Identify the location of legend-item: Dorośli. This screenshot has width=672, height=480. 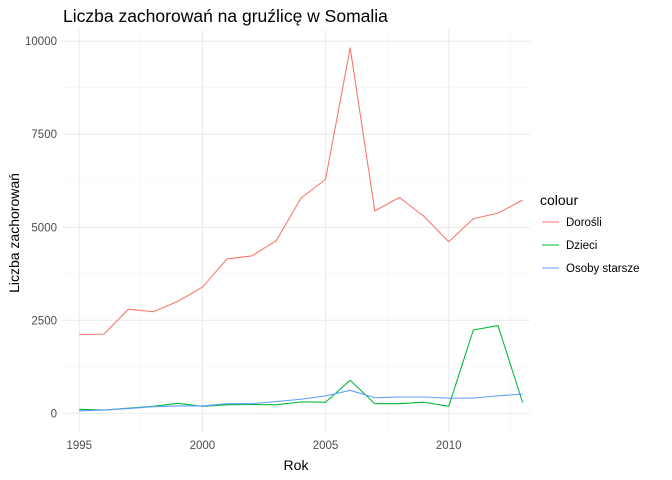
(572, 223).